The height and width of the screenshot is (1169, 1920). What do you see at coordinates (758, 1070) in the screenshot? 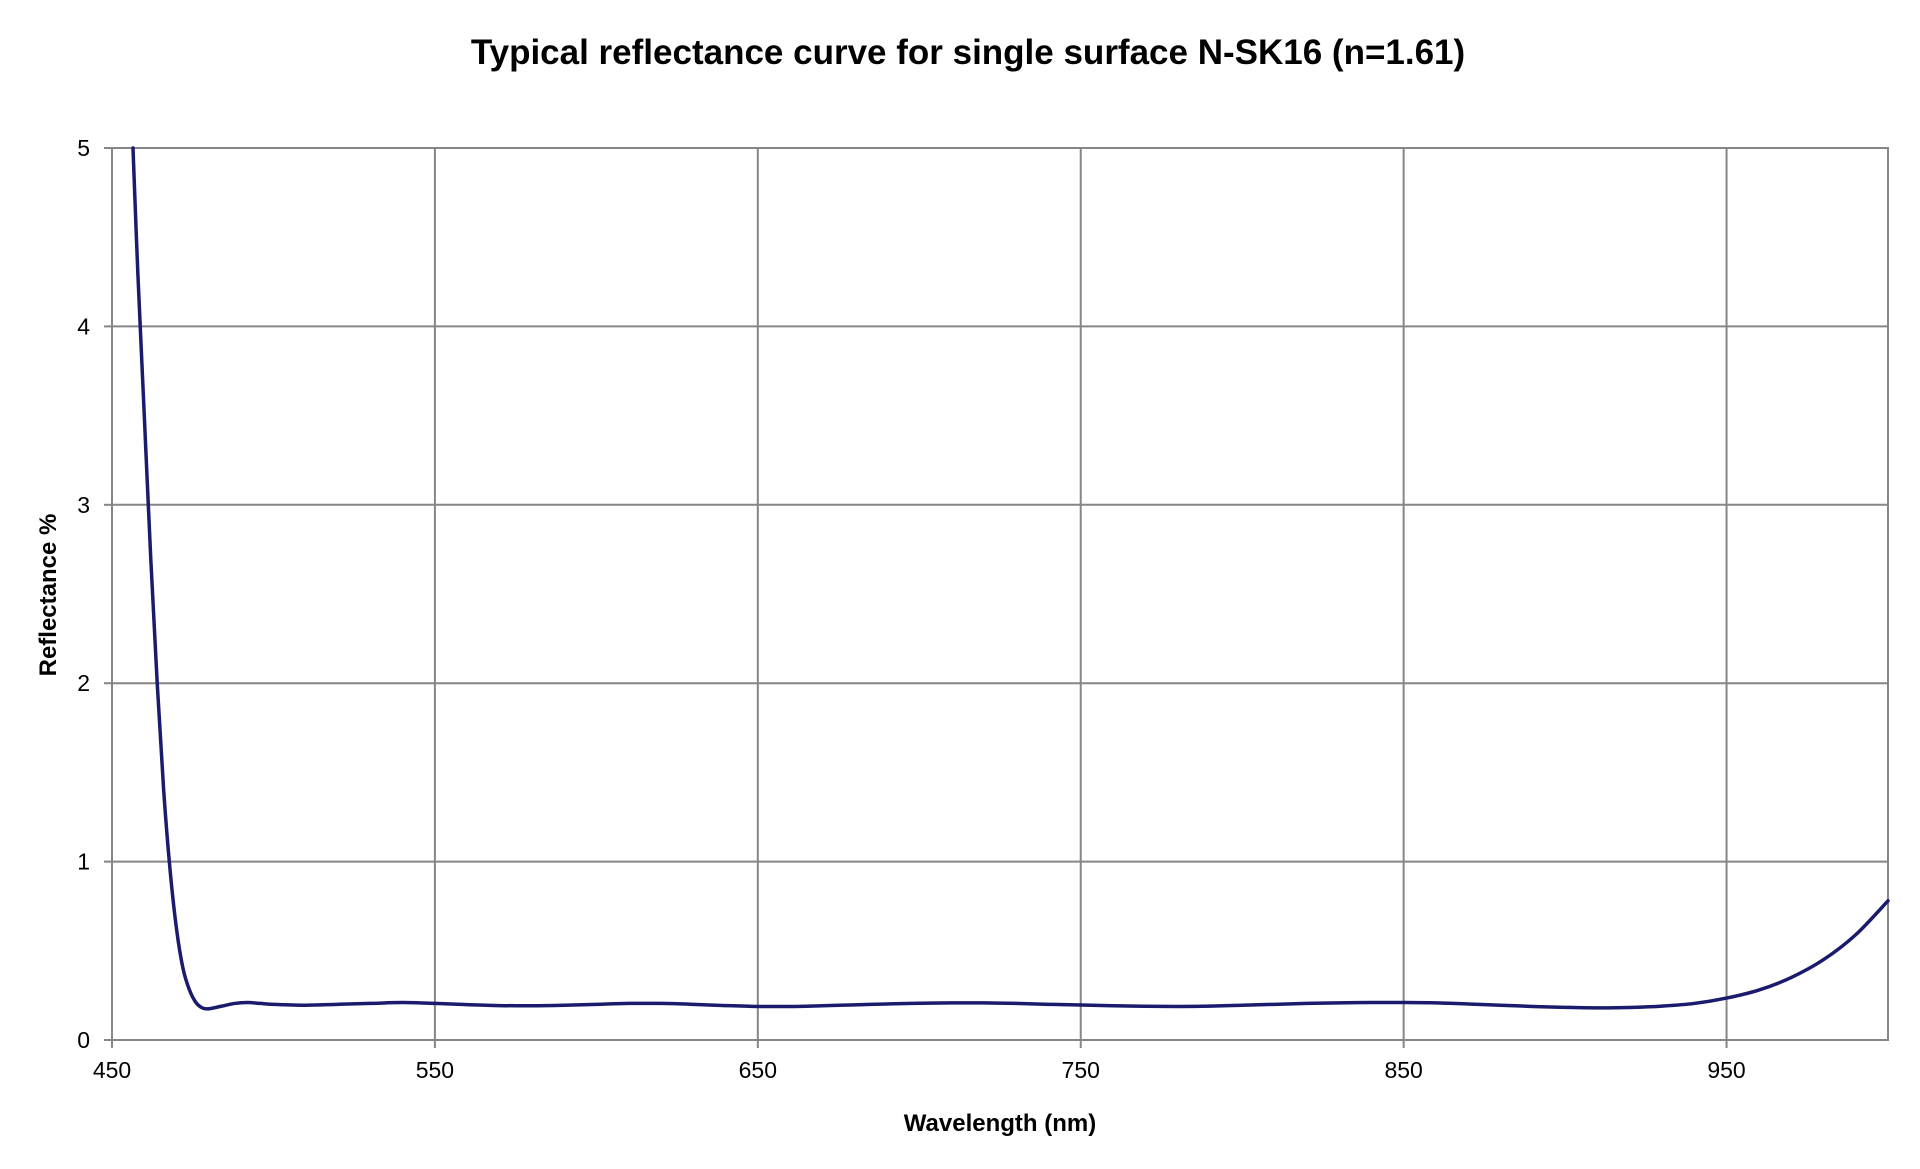
I see `x-tick-label: 650` at bounding box center [758, 1070].